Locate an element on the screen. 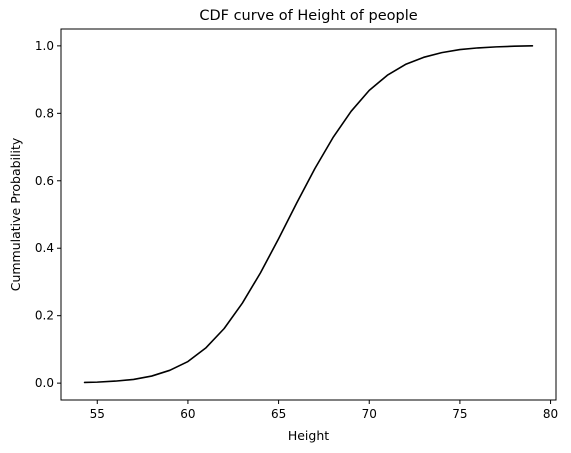 This screenshot has width=571, height=453. x-tick-label: 75 is located at coordinates (459, 414).